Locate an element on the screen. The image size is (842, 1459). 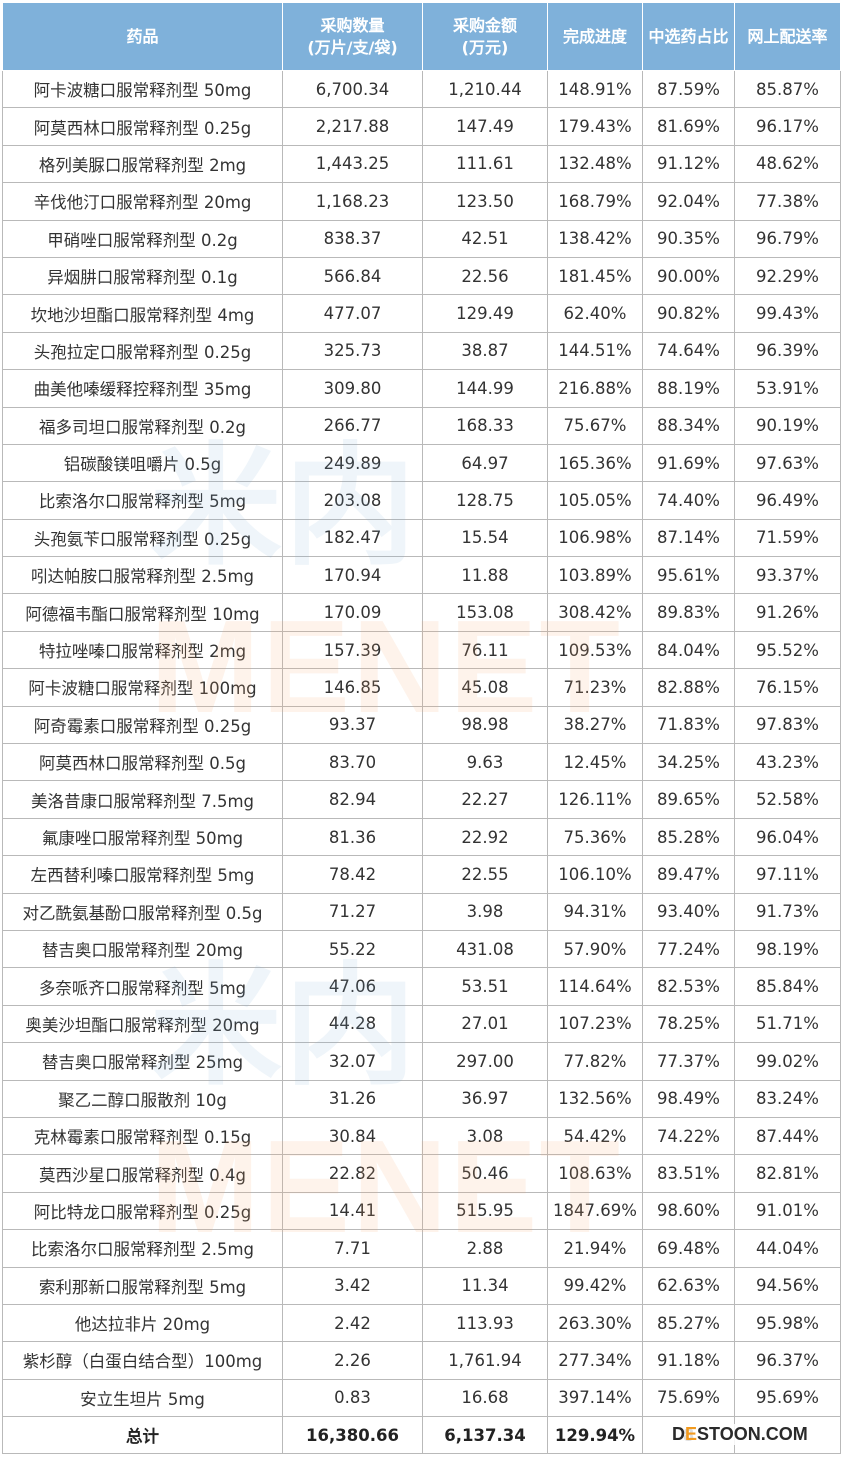
cell-delivery-rate: 98.19% is located at coordinates (787, 949).